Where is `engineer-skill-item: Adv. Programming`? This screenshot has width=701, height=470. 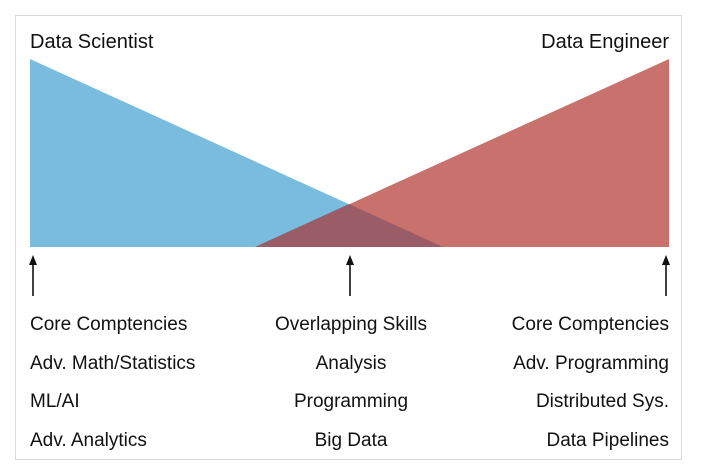 engineer-skill-item: Adv. Programming is located at coordinates (591, 363).